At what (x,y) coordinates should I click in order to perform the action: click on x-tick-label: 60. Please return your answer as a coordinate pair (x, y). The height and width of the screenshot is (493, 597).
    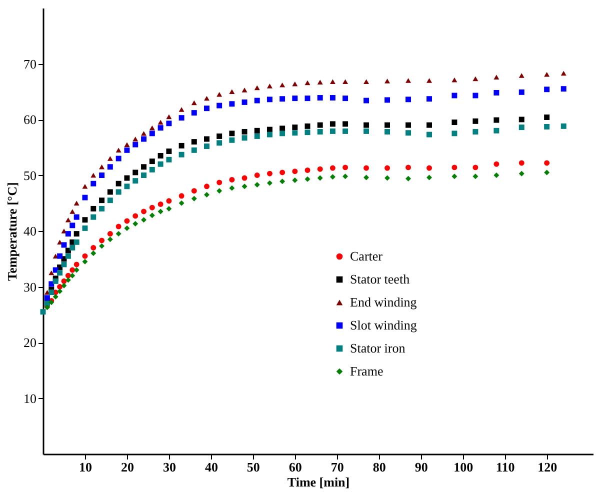
    Looking at the image, I should click on (295, 467).